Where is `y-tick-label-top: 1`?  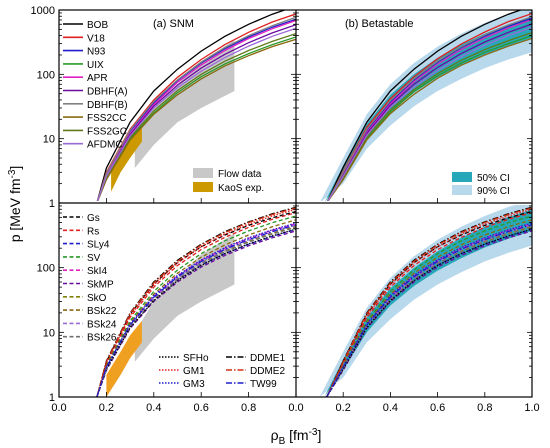
y-tick-label-top: 1 is located at coordinates (52, 204).